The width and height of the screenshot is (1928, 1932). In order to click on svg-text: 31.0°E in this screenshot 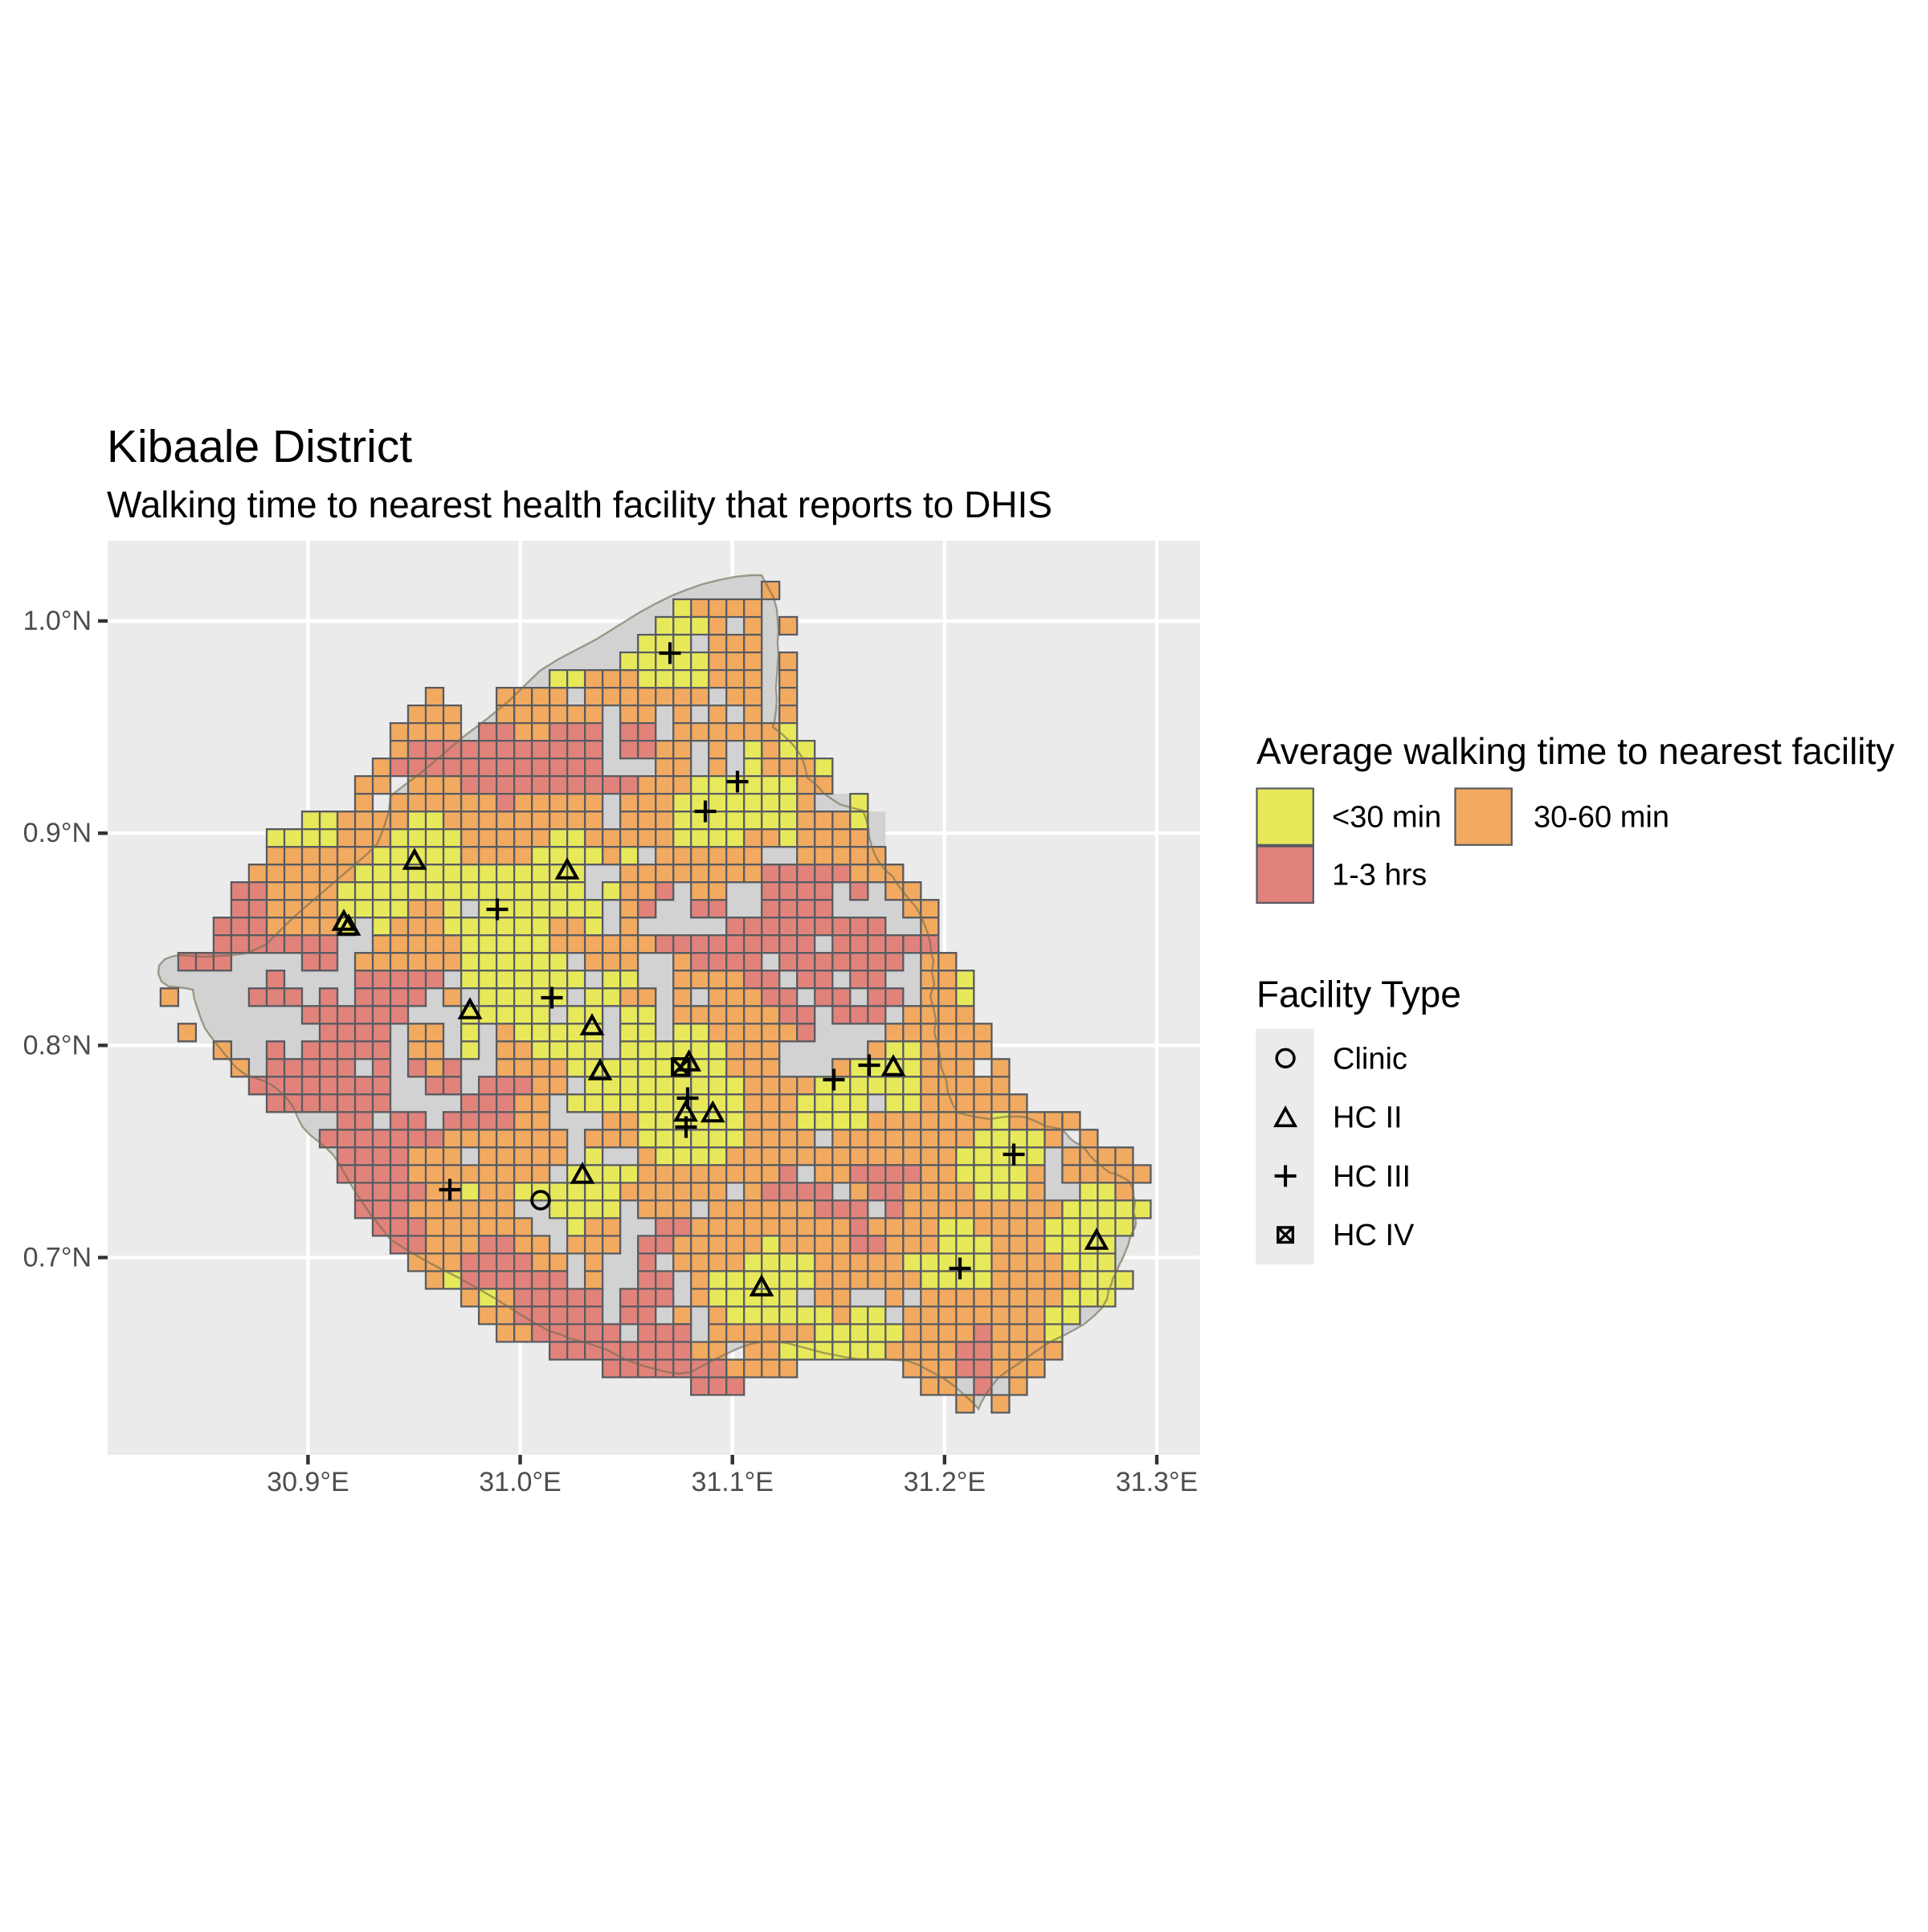, I will do `click(520, 1482)`.